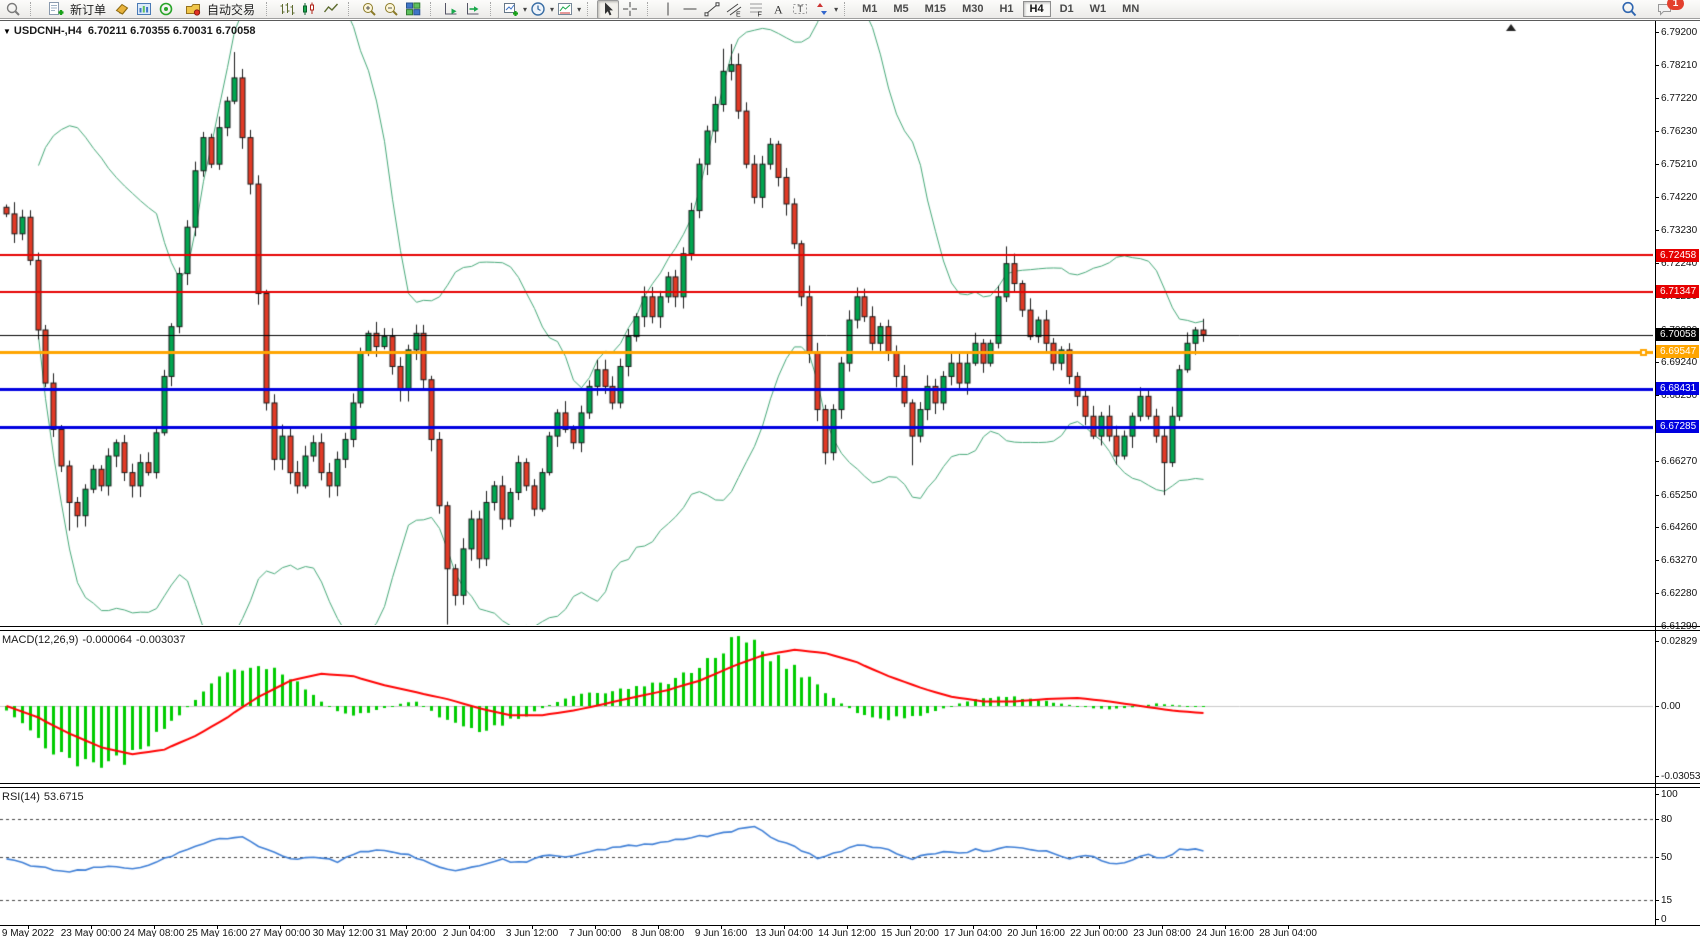  Describe the element at coordinates (734, 9) in the screenshot. I see `channel-icon: E` at that location.